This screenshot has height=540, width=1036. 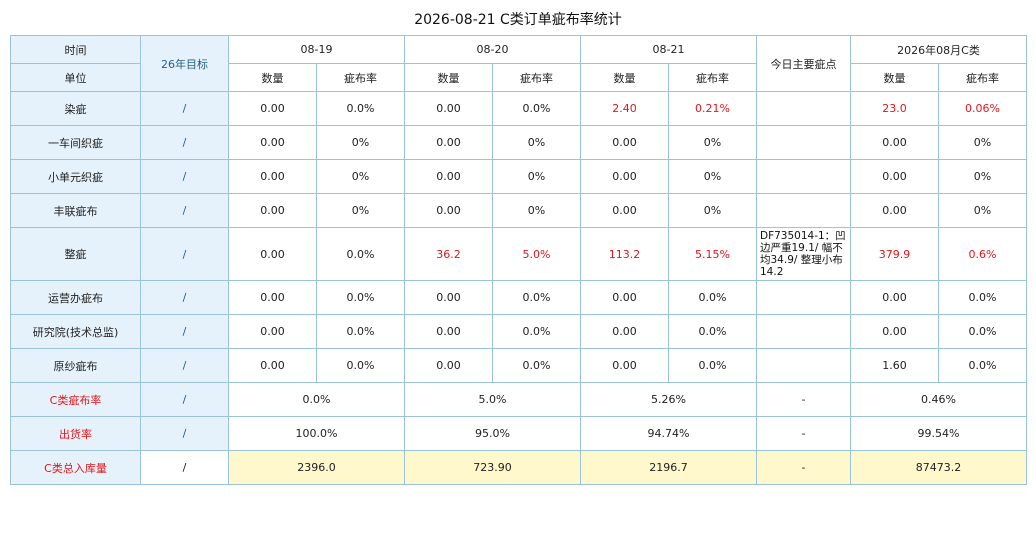 What do you see at coordinates (75, 176) in the screenshot?
I see `unit-label: 小单元织疵` at bounding box center [75, 176].